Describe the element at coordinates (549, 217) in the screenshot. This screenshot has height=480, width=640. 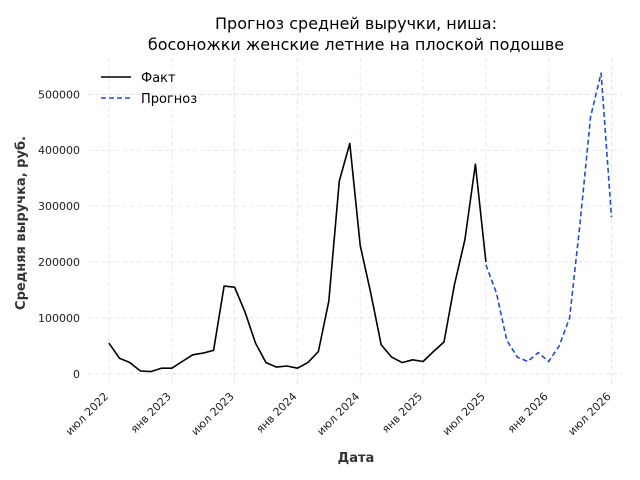
I see `series-line-forecast` at that location.